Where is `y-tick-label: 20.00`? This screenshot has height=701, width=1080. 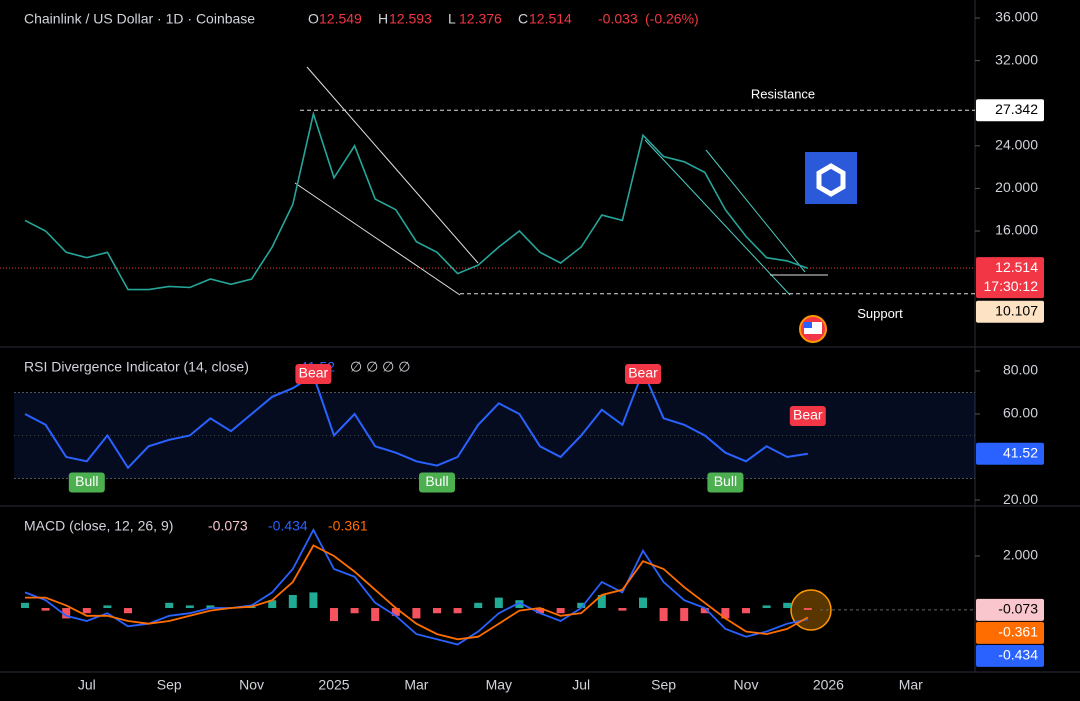
y-tick-label: 20.00 is located at coordinates (1020, 499).